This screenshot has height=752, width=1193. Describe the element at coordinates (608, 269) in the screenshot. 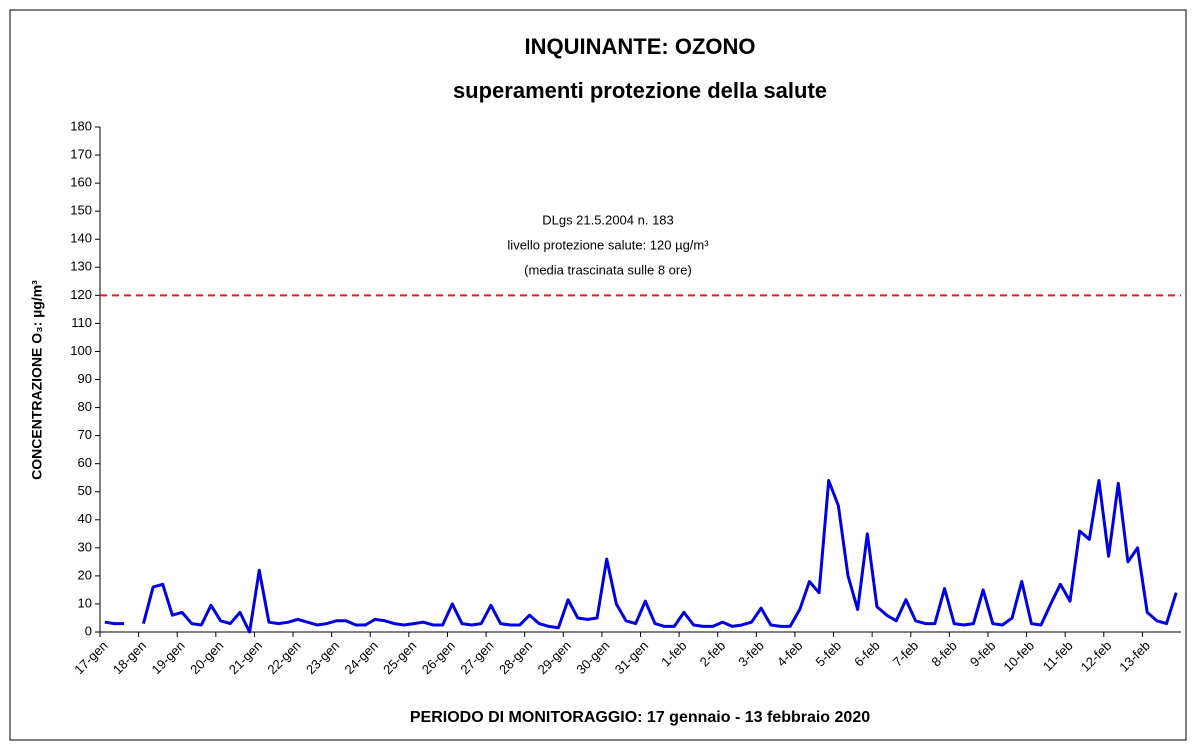

I see `annotation: (media trascinata sulle 8 ore)` at that location.